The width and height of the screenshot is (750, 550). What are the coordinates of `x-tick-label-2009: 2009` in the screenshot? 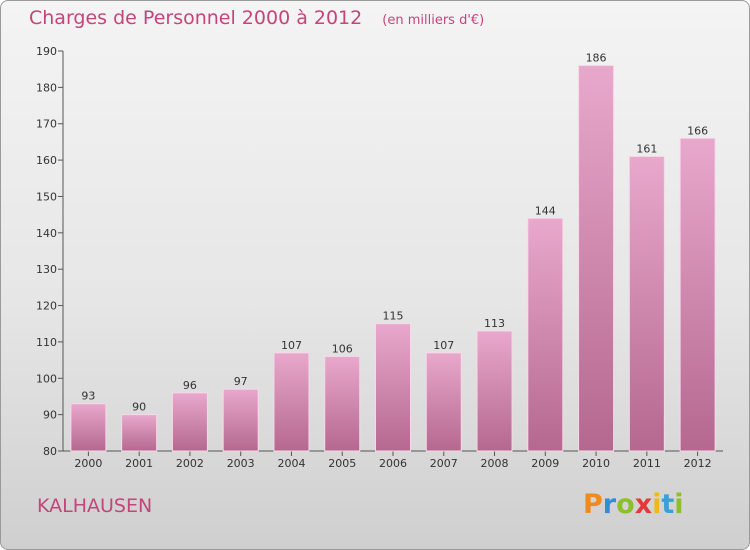 It's located at (545, 463).